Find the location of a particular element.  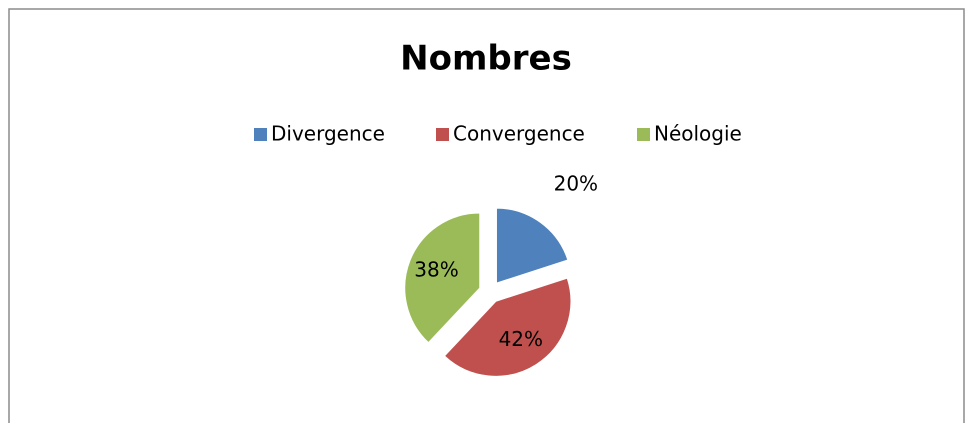

data-label: 20% is located at coordinates (576, 184).